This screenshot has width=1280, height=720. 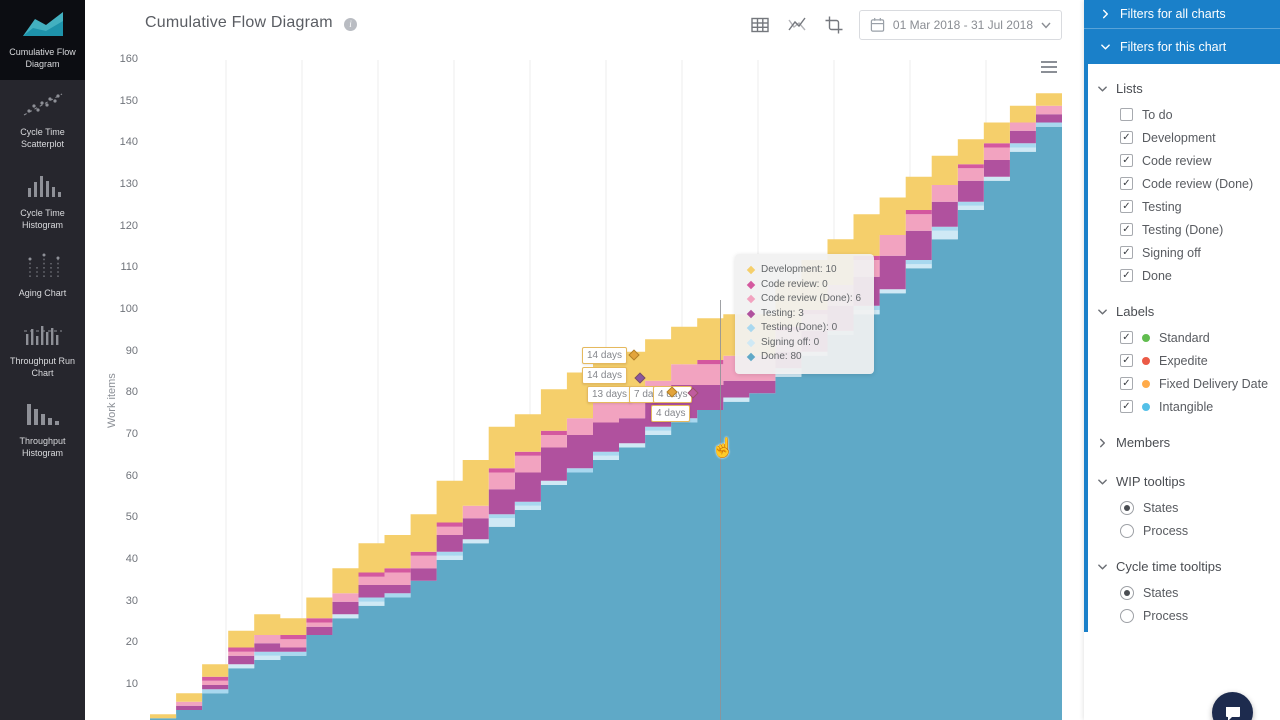 What do you see at coordinates (1182, 46) in the screenshot?
I see `panel-header-filters-for-this-chart: Filters for this chart` at bounding box center [1182, 46].